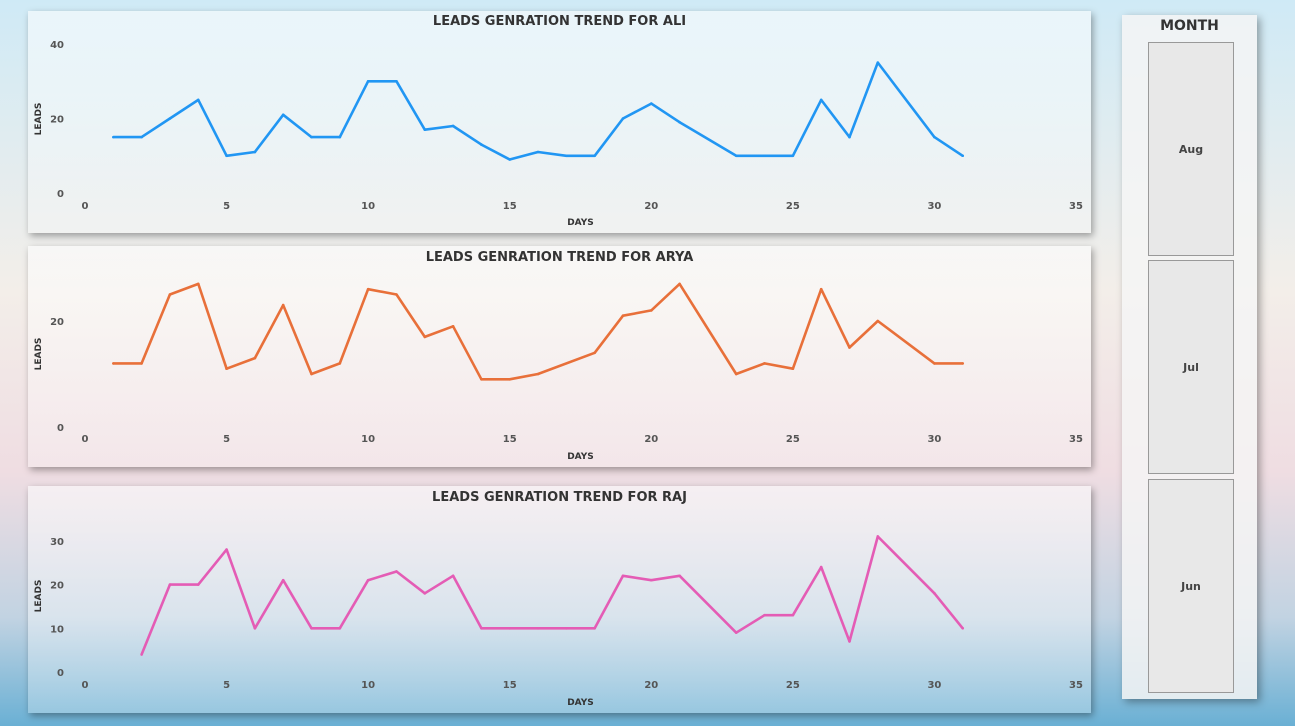  What do you see at coordinates (1189, 26) in the screenshot?
I see `slicer-title: MONTH` at bounding box center [1189, 26].